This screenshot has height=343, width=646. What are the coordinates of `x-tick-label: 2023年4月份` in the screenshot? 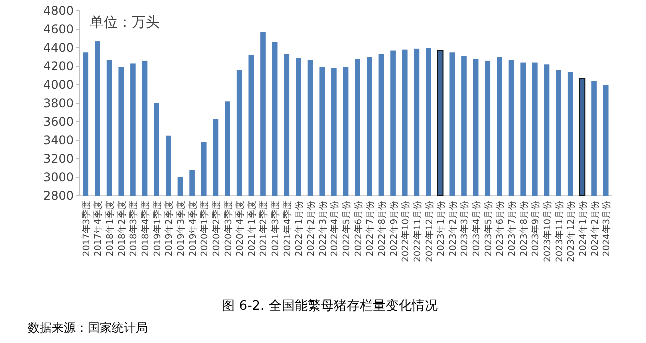 It's located at (477, 229).